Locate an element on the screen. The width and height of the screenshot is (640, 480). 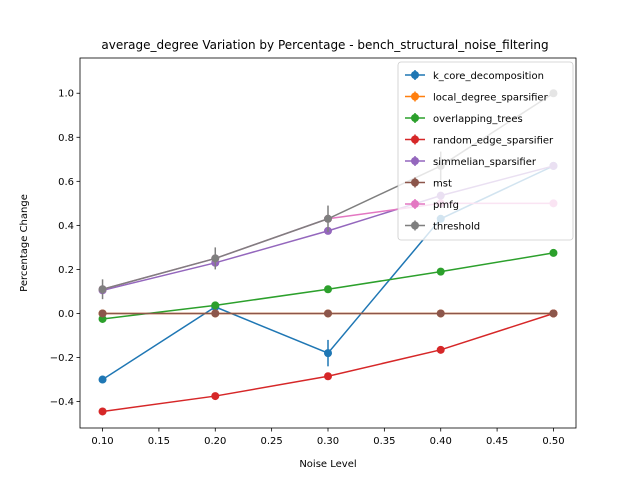
x-tick-label: 0.25 is located at coordinates (272, 441).